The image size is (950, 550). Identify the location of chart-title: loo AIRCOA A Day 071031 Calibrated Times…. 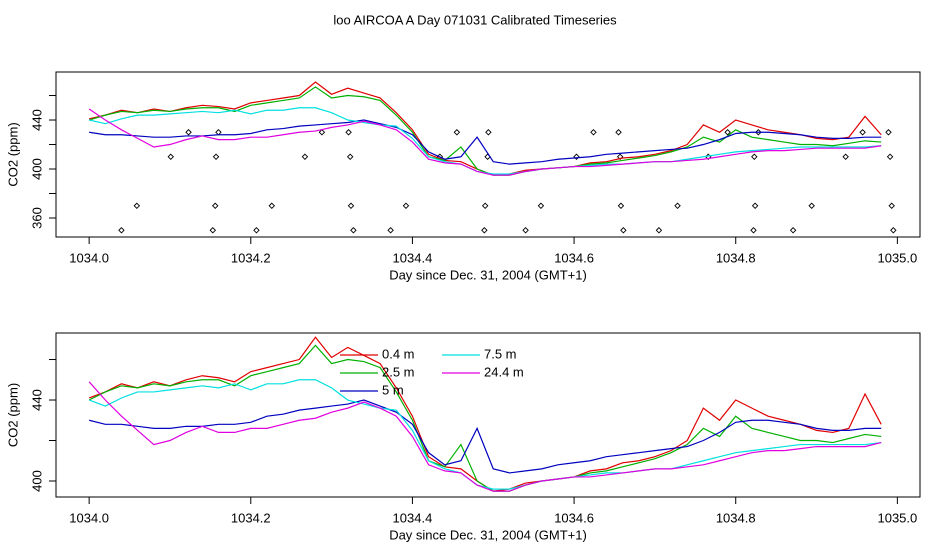
(475, 19).